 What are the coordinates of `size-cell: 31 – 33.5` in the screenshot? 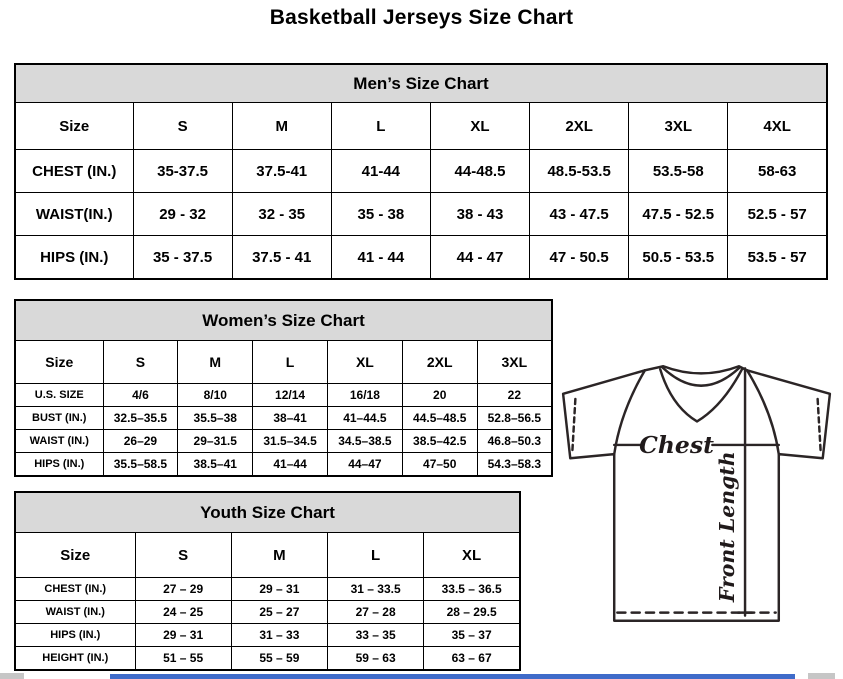 It's located at (375, 589).